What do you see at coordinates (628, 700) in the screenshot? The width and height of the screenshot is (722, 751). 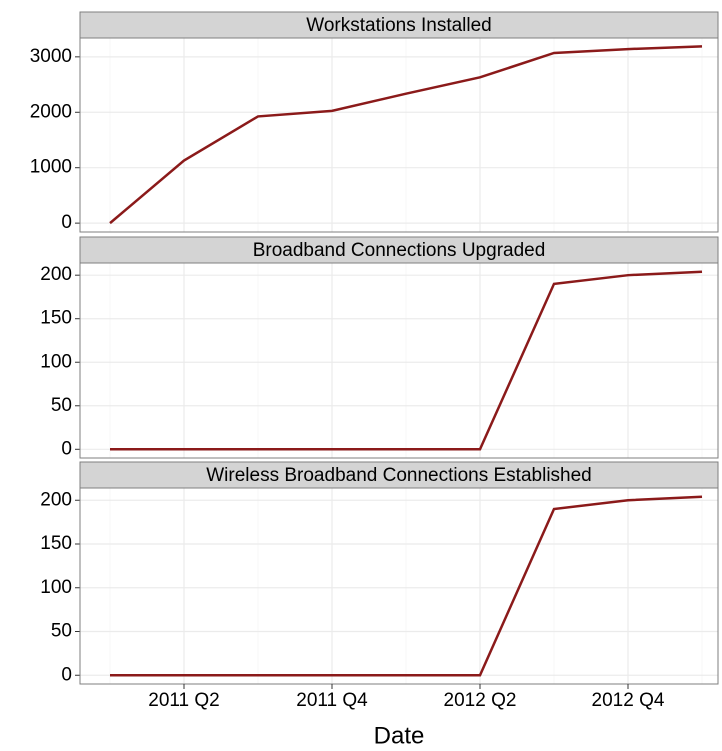 I see `x-tick-label: 2012 Q4` at bounding box center [628, 700].